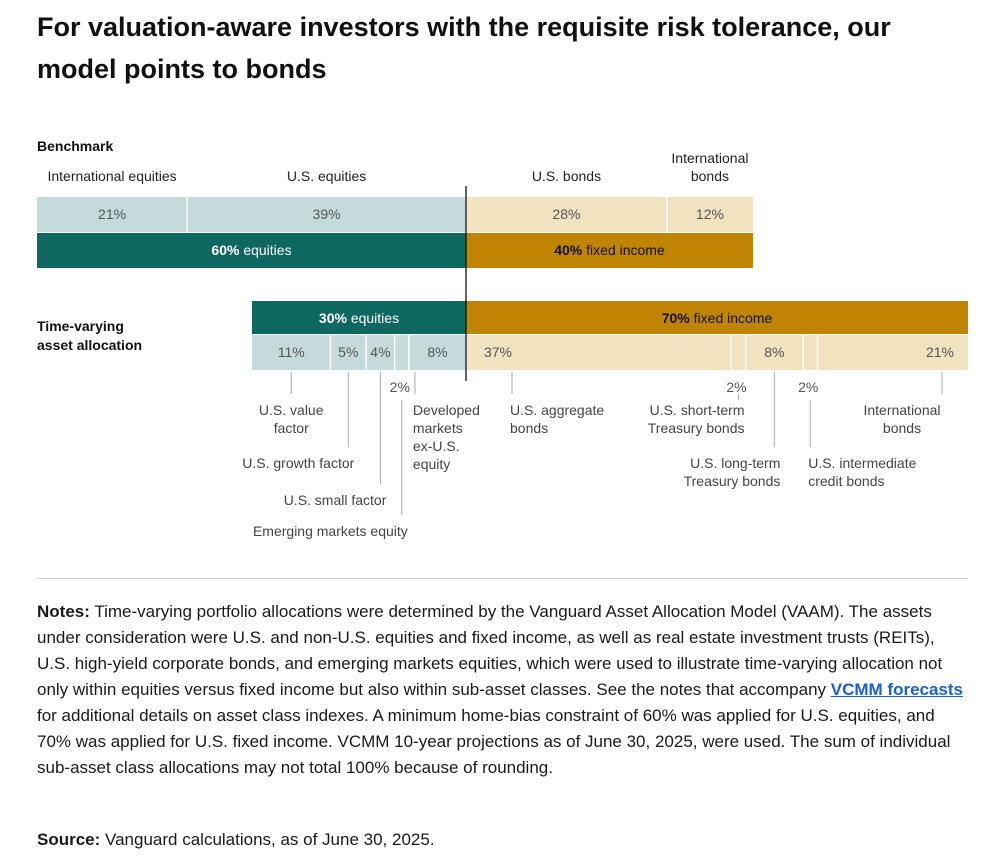 The width and height of the screenshot is (1000, 859). Describe the element at coordinates (446, 410) in the screenshot. I see `callout-label: Developed` at that location.